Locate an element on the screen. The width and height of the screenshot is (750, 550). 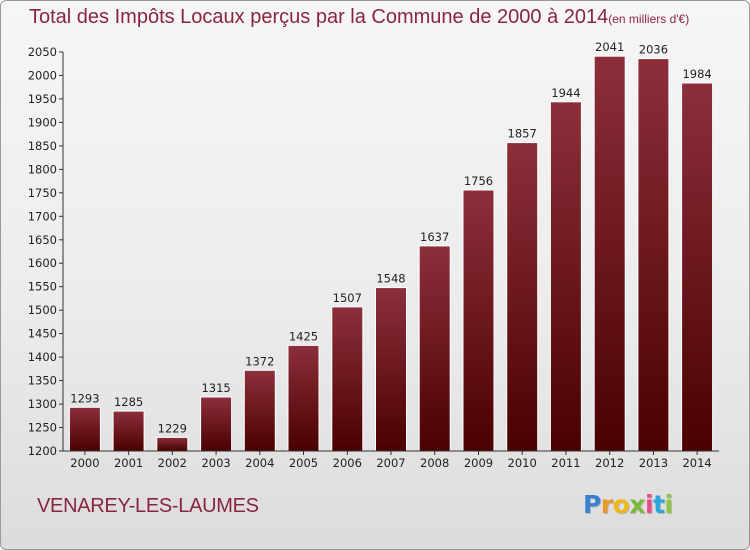
y-tick-label-1450: 1450 is located at coordinates (42, 334).